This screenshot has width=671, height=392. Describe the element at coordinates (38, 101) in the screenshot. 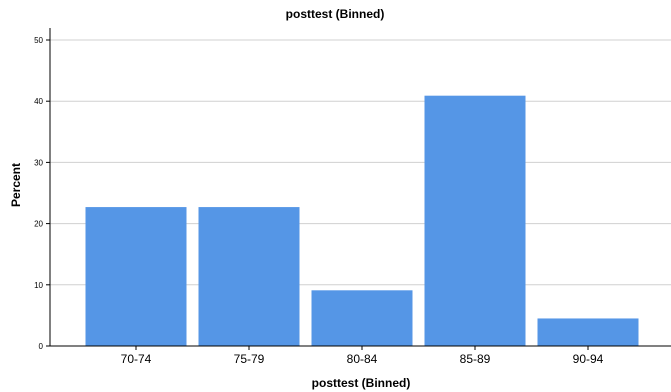

I see `y-tick-label: 40` at that location.